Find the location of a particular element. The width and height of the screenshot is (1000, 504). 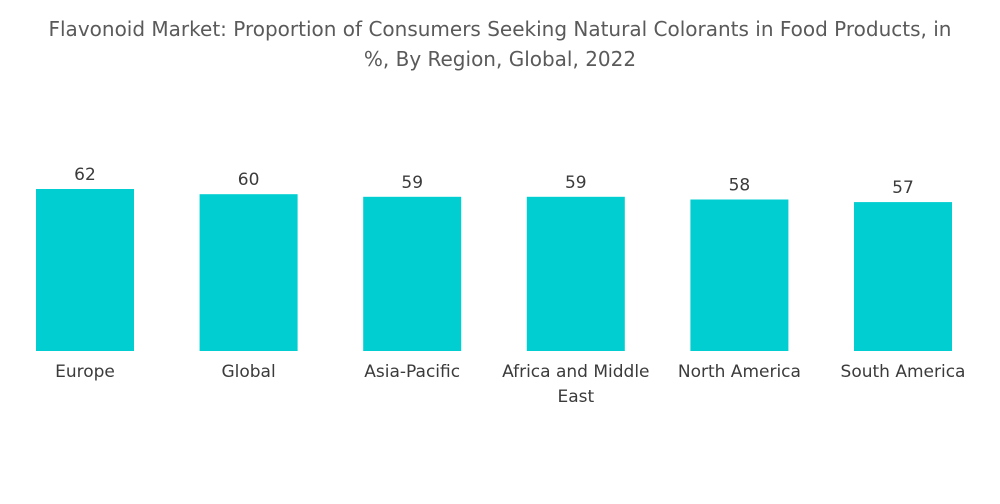

category-label-4: North America is located at coordinates (739, 372).